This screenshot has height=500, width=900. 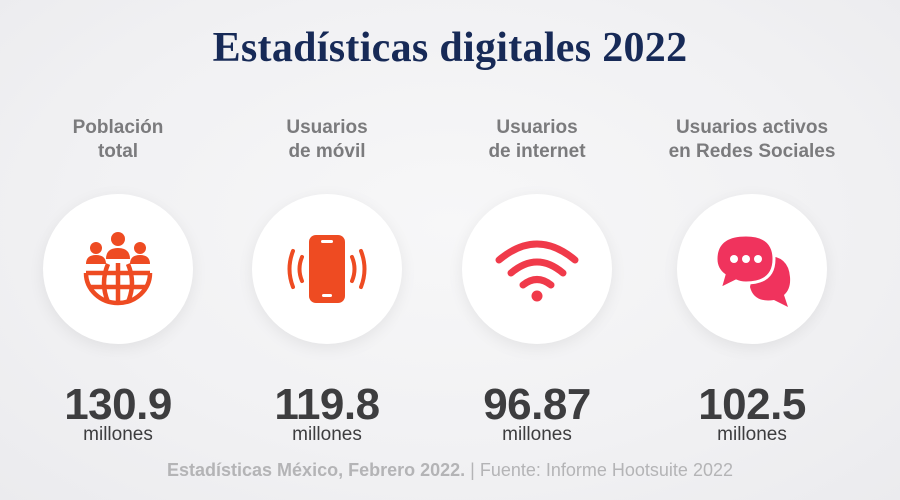 I want to click on stat-value: 119.8, so click(x=327, y=404).